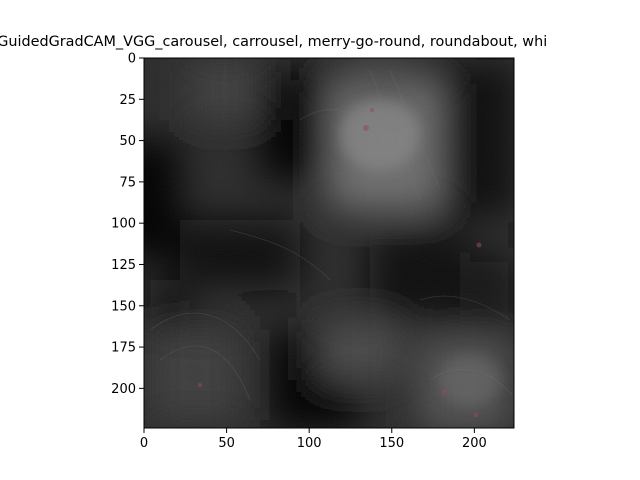 The image size is (640, 480). What do you see at coordinates (226, 443) in the screenshot?
I see `x-tick-label: 50` at bounding box center [226, 443].